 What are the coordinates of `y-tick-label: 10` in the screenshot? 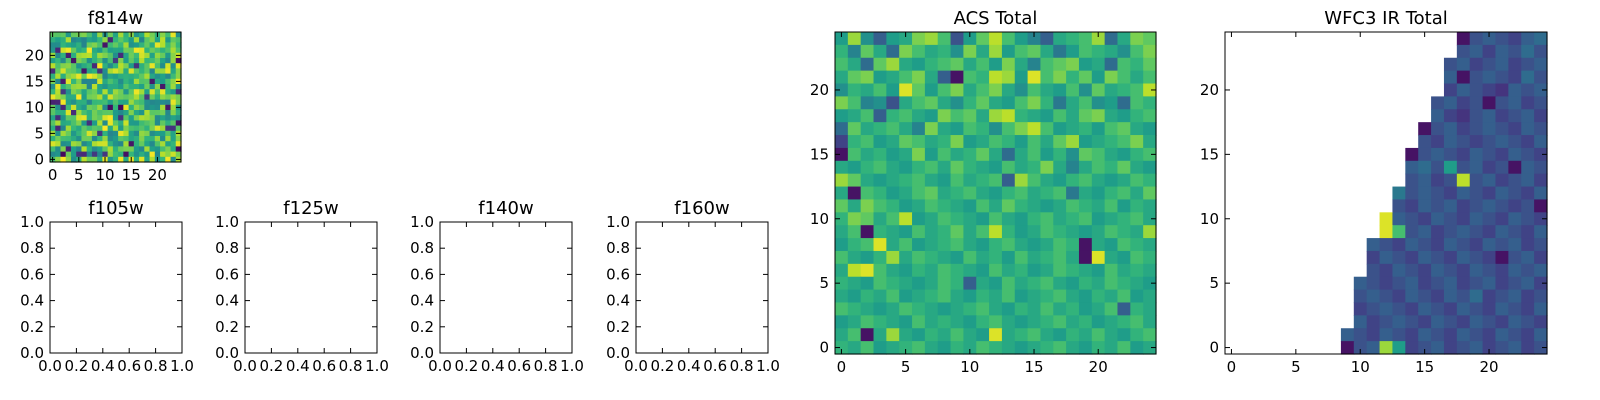 It's located at (1209, 219).